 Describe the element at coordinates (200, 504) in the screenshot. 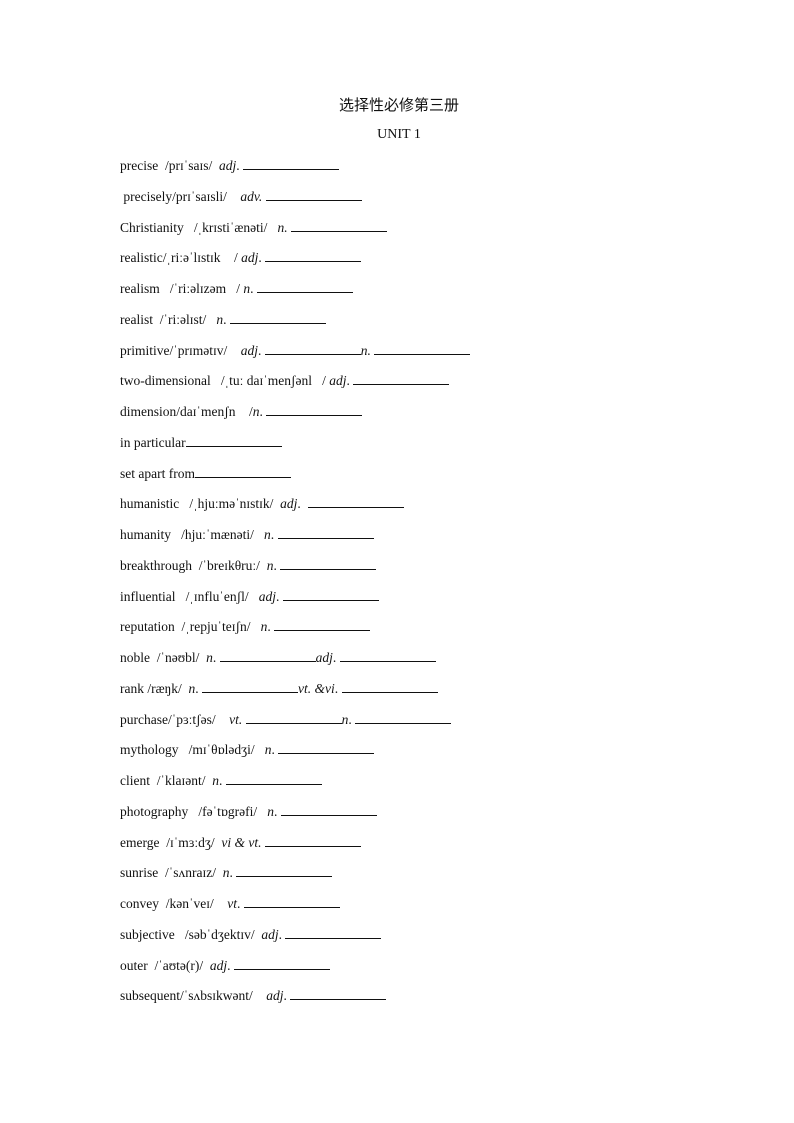

I see `word-phonetic: humanistic /ˌhjuːməˈnɪstɪk/` at that location.